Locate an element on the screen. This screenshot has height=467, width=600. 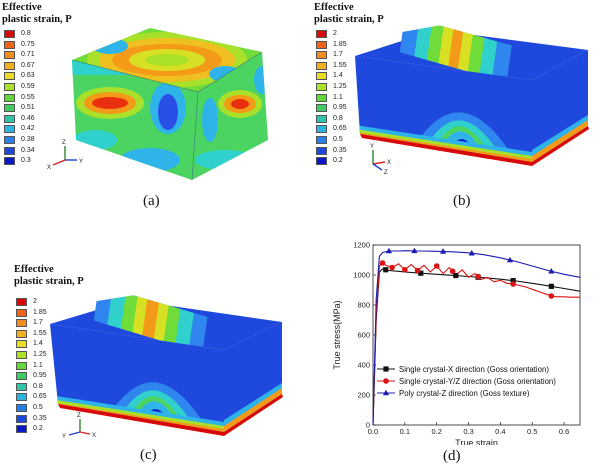
x-tick-label: 0.4 is located at coordinates (500, 431).